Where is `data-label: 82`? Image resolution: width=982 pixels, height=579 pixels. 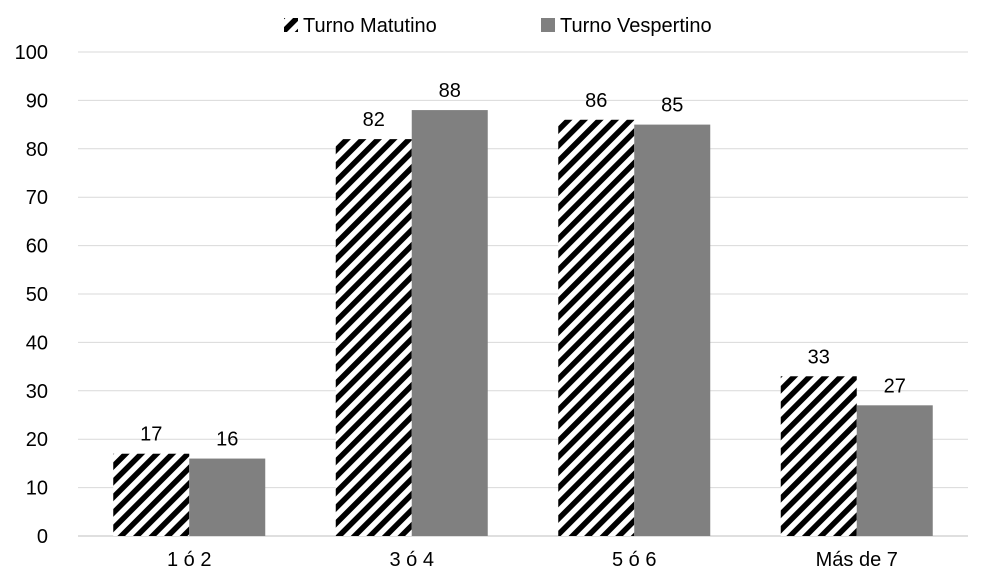 data-label: 82 is located at coordinates (374, 120).